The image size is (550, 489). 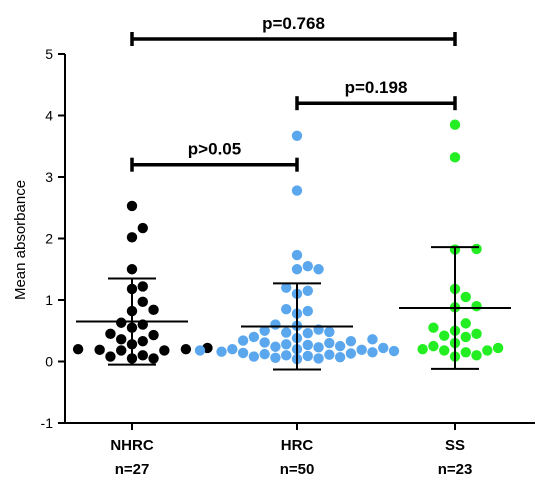 What do you see at coordinates (131, 445) in the screenshot?
I see `x-category-label: NHRC` at bounding box center [131, 445].